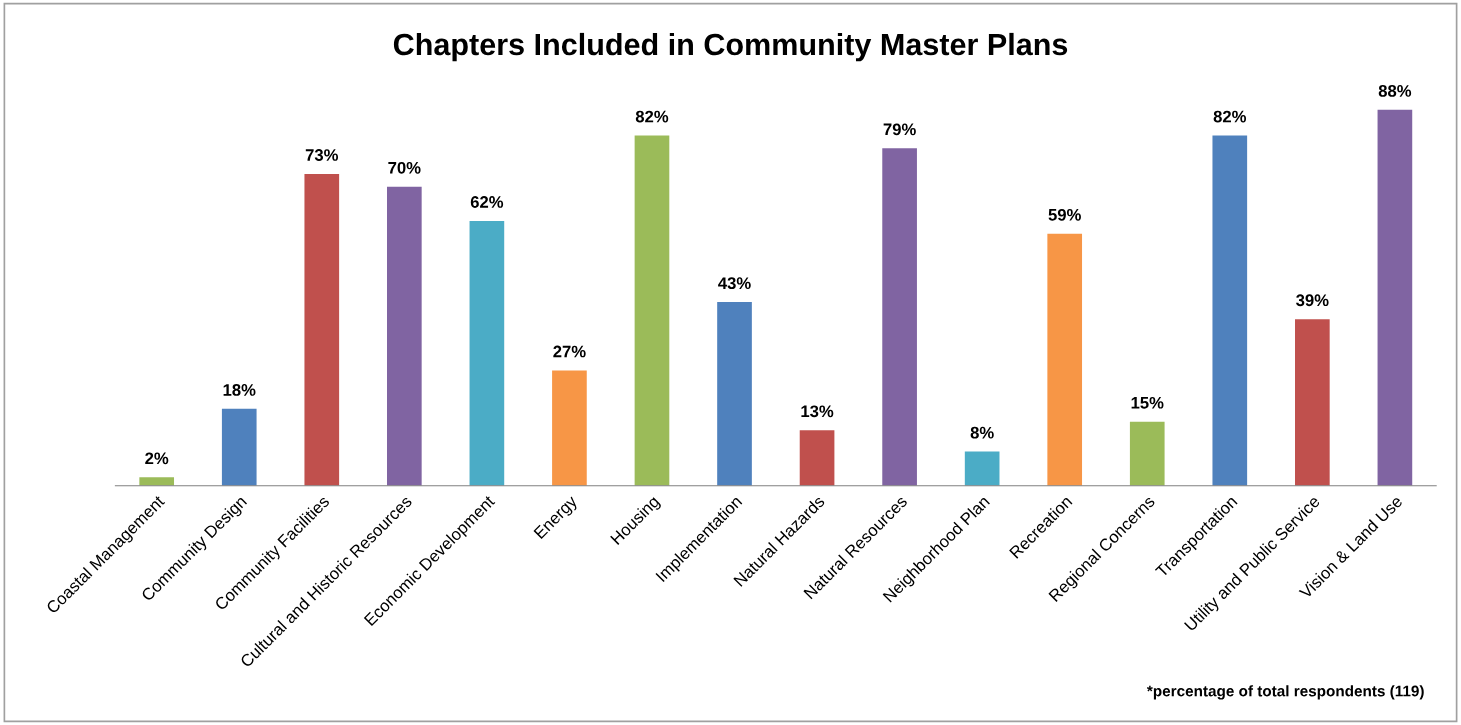  I want to click on data-label: 79%, so click(899, 129).